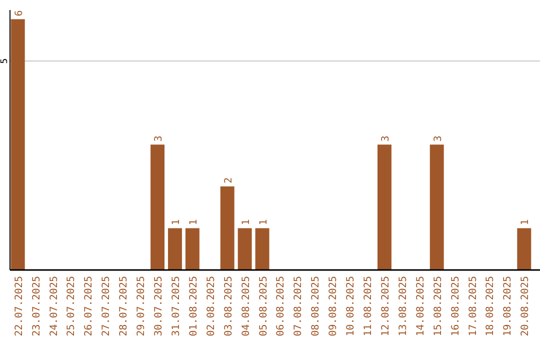 This screenshot has width=540, height=340. I want to click on x-tick-label: 03.08.2025, so click(228, 306).